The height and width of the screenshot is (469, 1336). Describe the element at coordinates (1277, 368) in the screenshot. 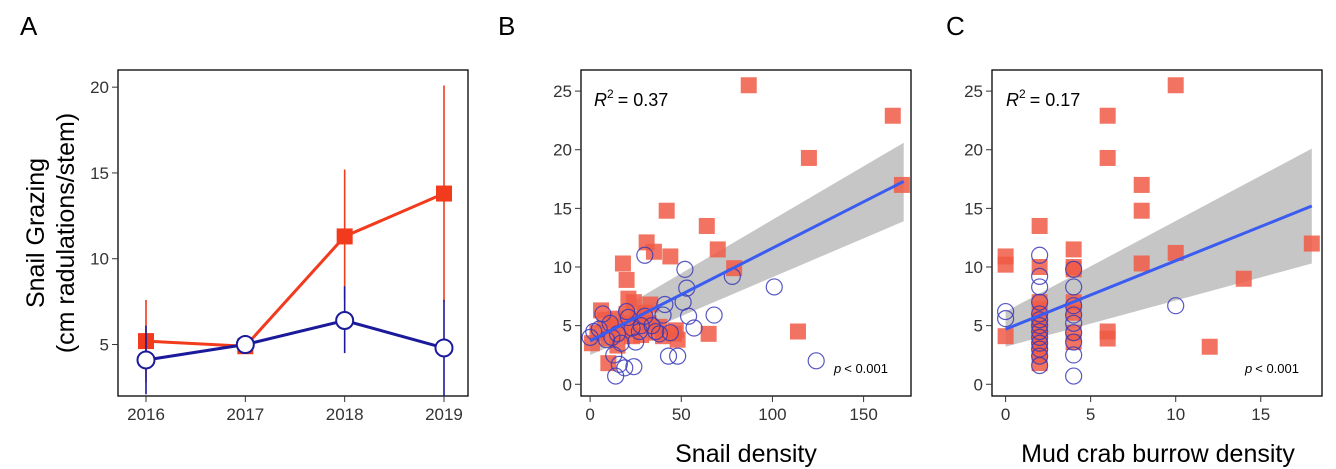

I see `p-value-c: < 0.001` at that location.